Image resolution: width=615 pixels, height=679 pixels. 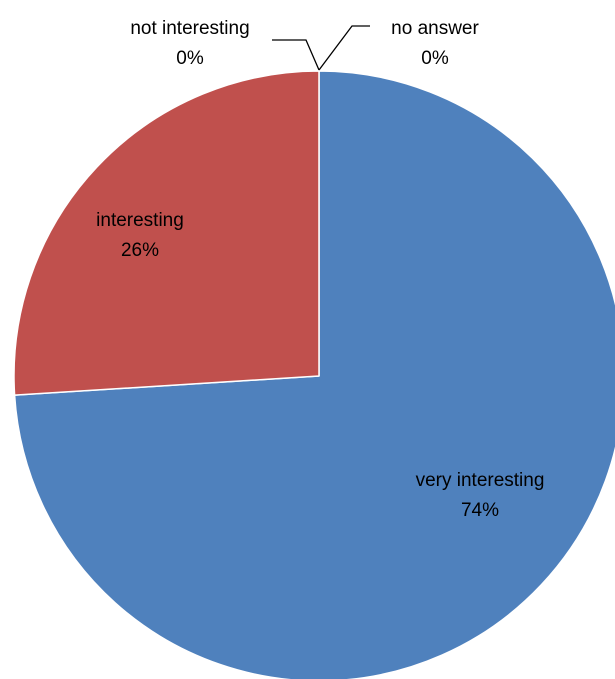 What do you see at coordinates (480, 480) in the screenshot?
I see `data-label-category-very-interesting: very interesting` at bounding box center [480, 480].